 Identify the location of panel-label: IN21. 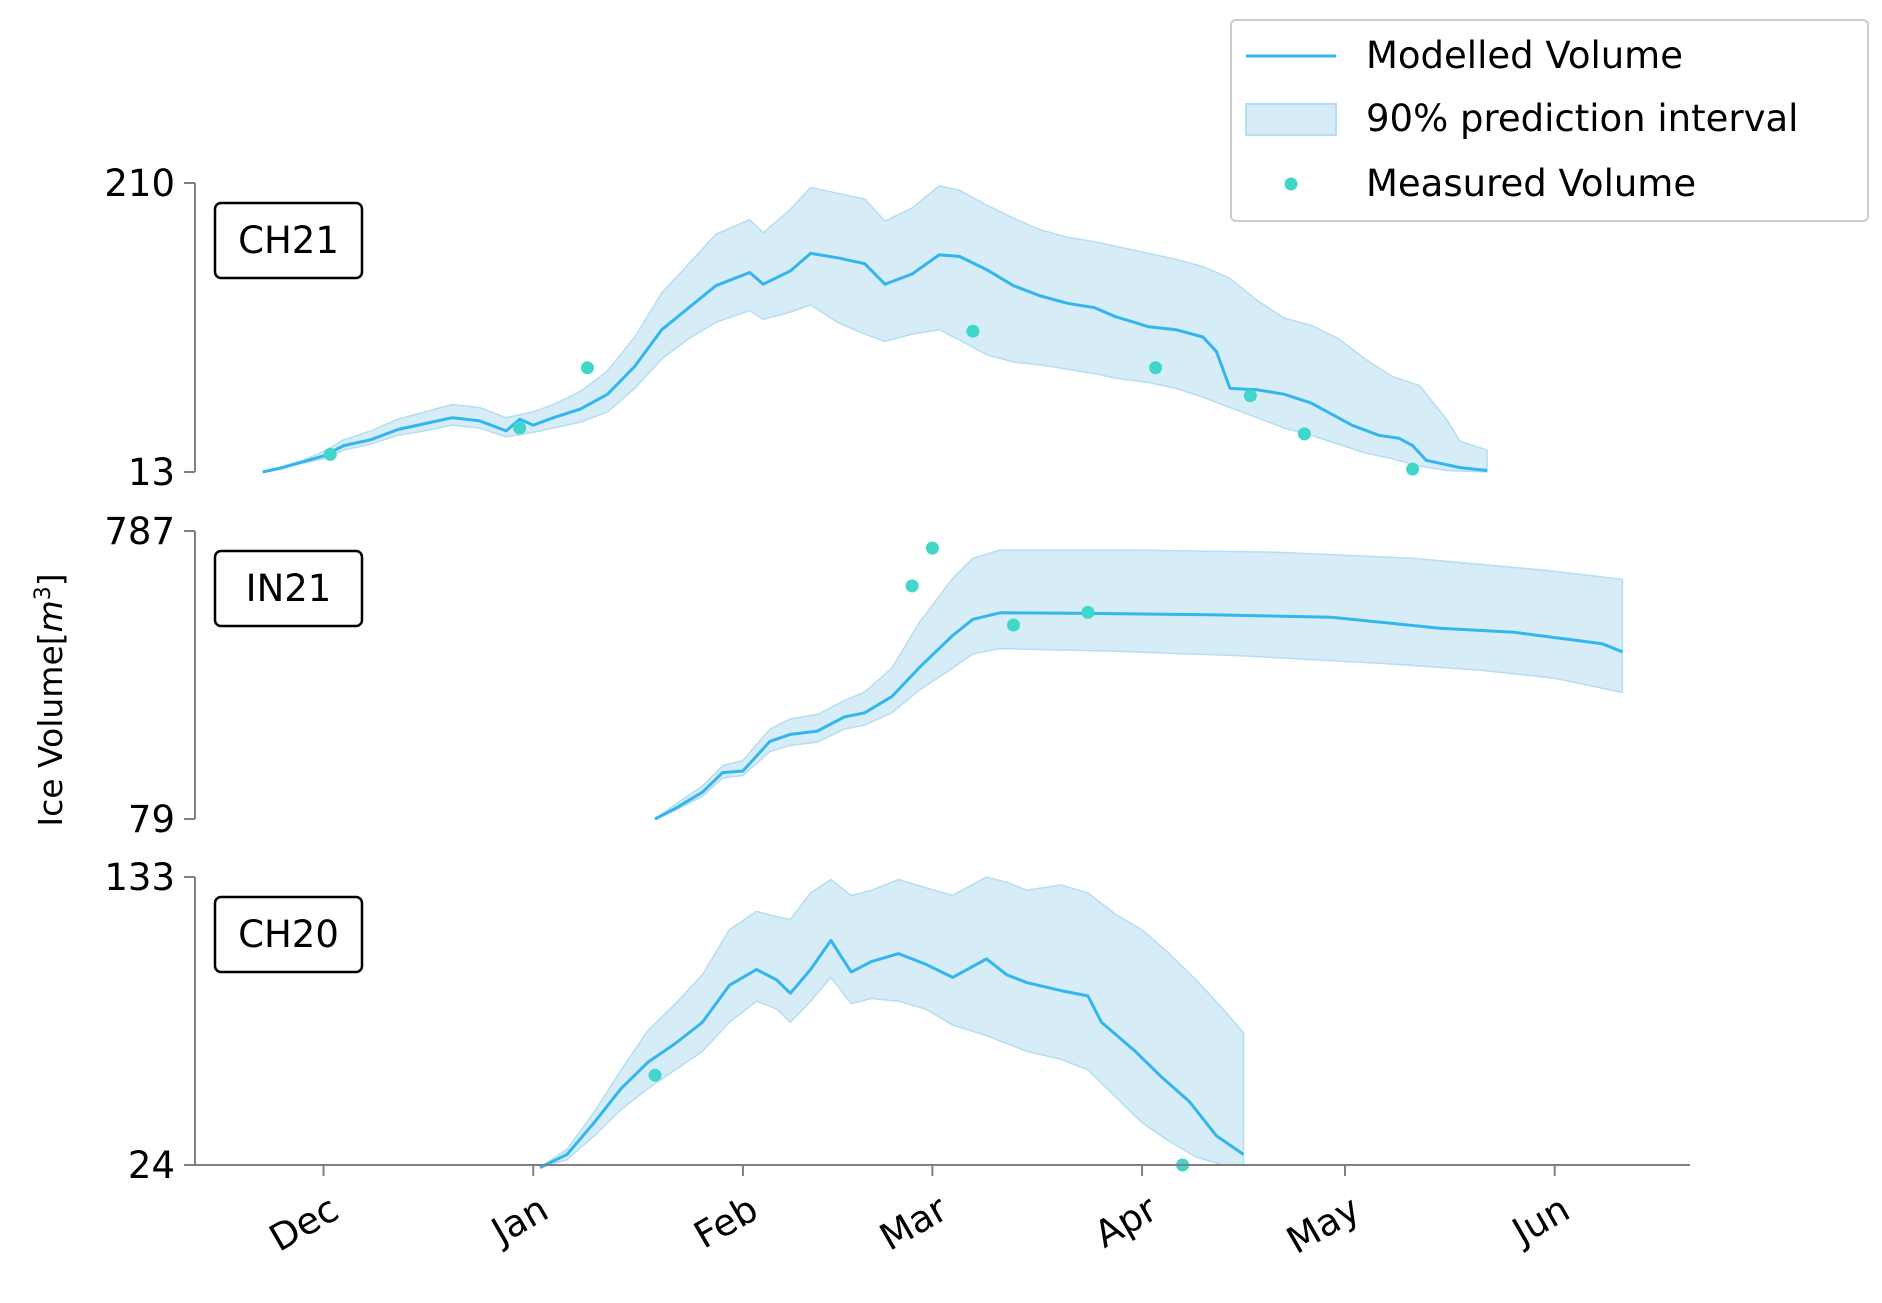
(289, 588).